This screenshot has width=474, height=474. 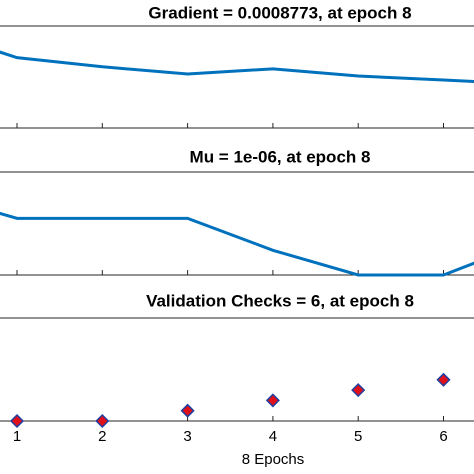 What do you see at coordinates (187, 436) in the screenshot?
I see `x-tick-label: 3` at bounding box center [187, 436].